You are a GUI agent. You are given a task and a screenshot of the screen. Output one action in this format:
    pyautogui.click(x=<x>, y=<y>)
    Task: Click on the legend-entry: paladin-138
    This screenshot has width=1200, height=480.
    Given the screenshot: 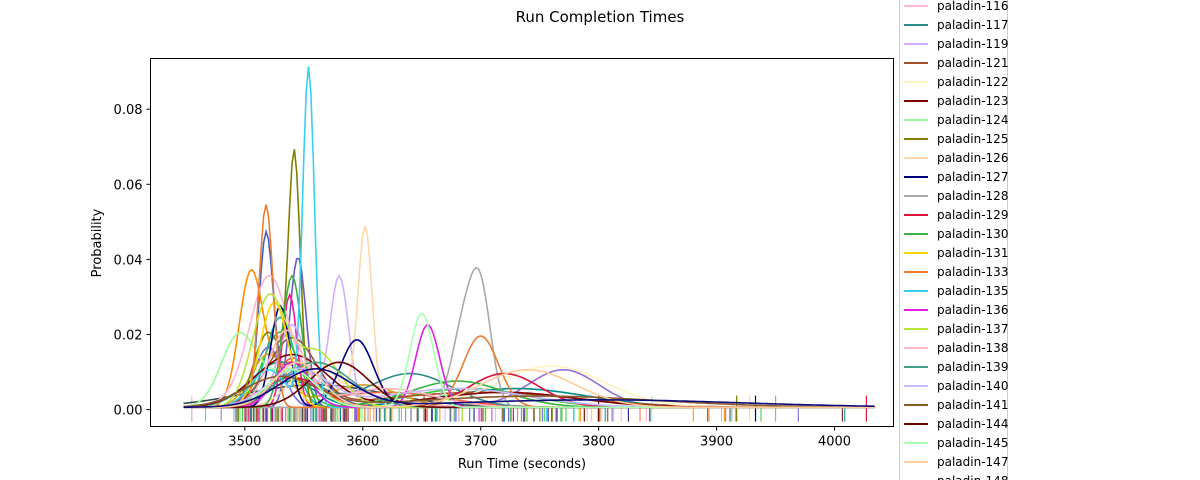 What is the action you would take?
    pyautogui.click(x=956, y=348)
    